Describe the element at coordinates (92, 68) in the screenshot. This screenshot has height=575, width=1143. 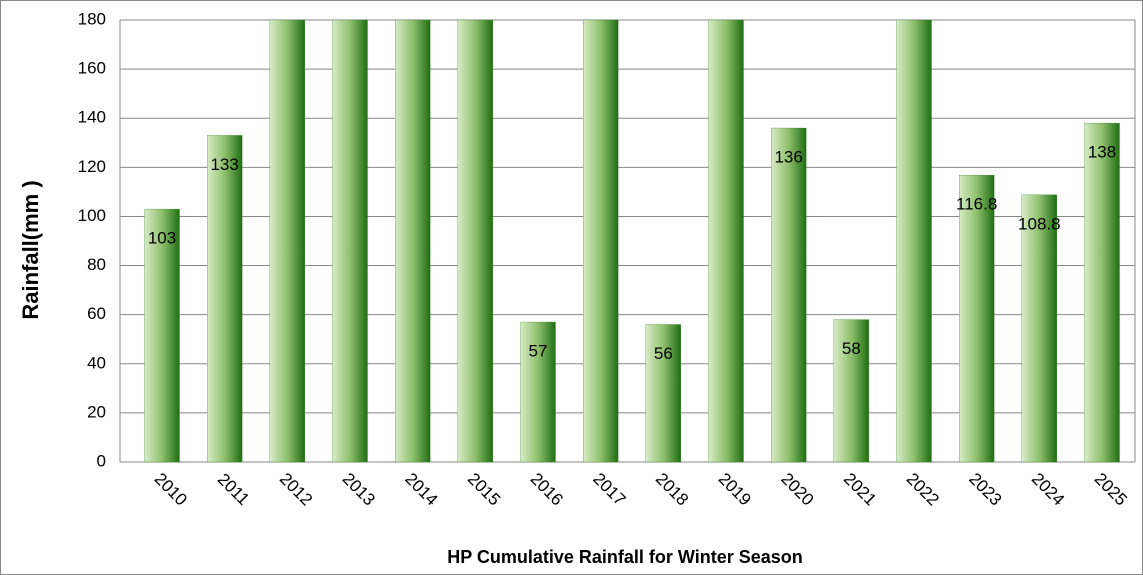
I see `y-tick-label: 160` at that location.